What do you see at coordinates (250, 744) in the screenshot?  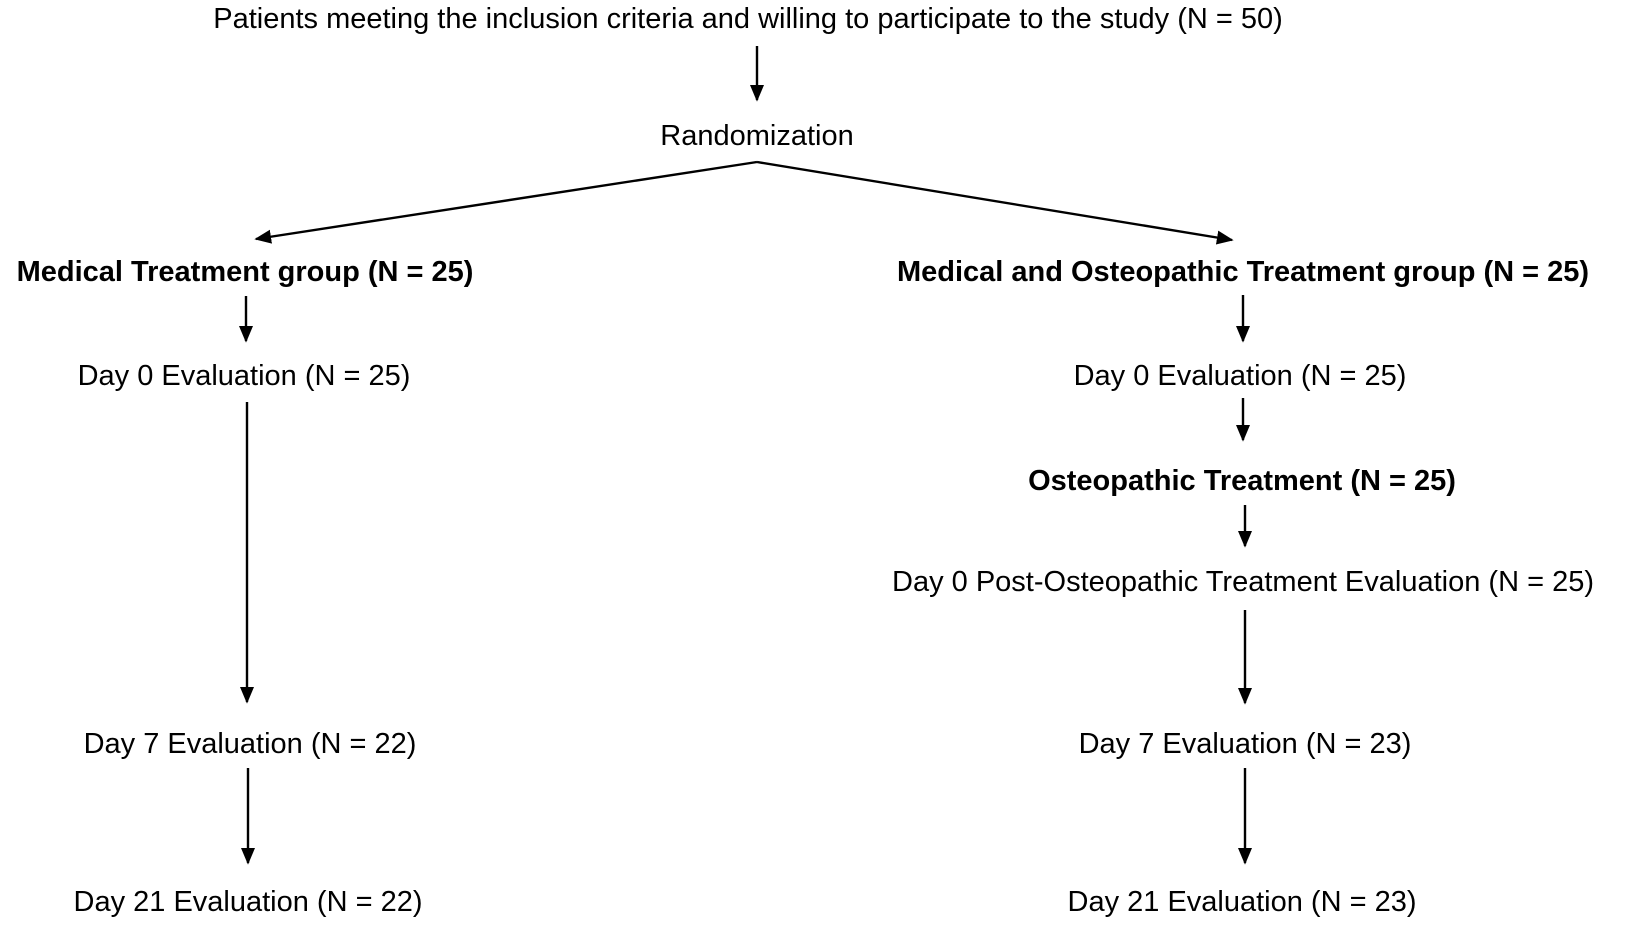 I see `left-day7-label: Day 7 Evaluation (N = 22)` at bounding box center [250, 744].